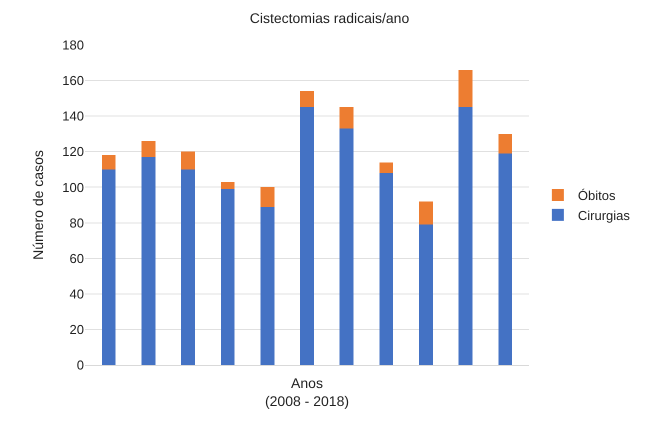 This screenshot has width=659, height=435. I want to click on y-tick-label: 0, so click(80, 365).